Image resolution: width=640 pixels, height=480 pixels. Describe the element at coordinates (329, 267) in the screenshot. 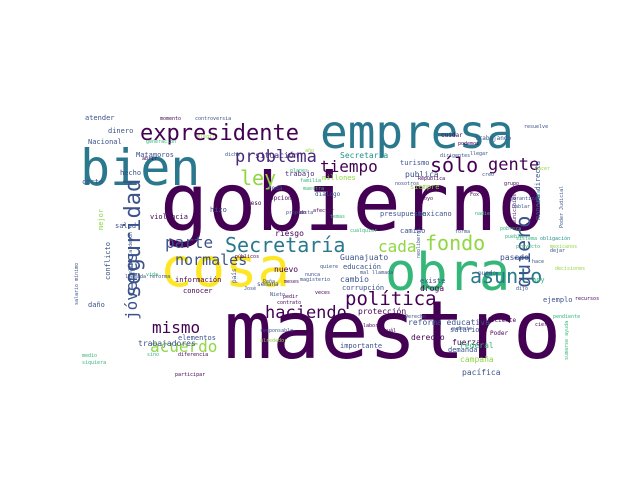

I see `word: quiere` at that location.